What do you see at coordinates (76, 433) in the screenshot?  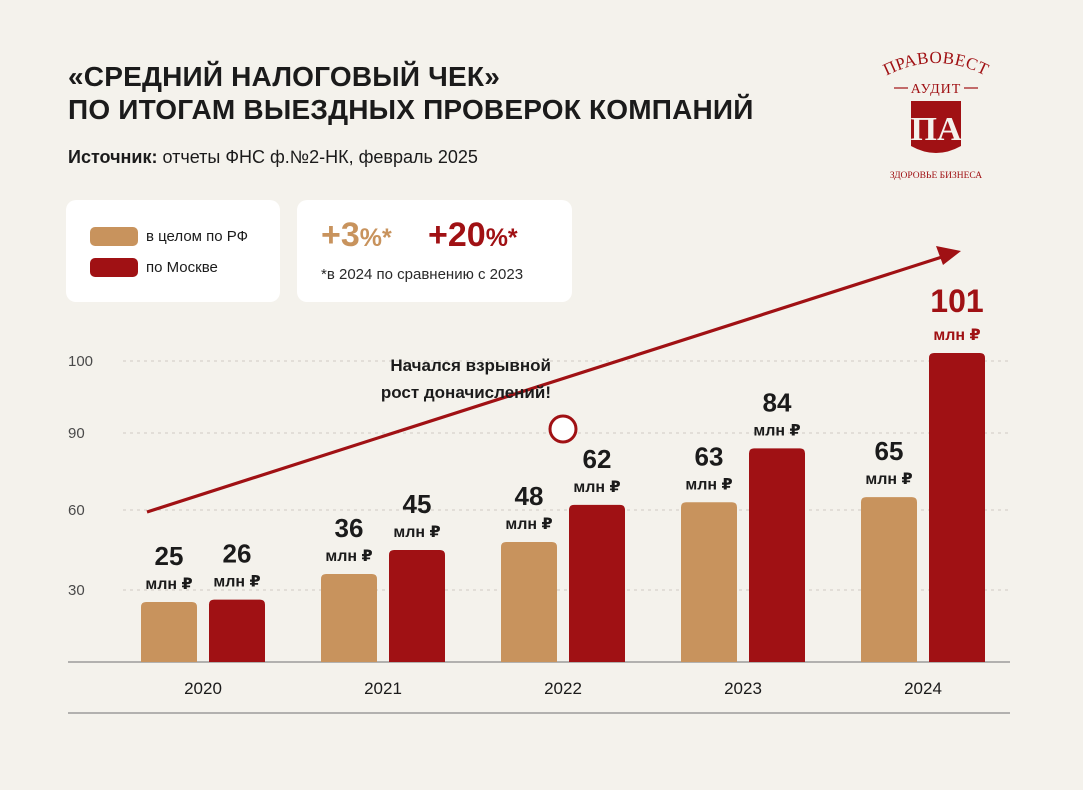 I see `y-tick-label: 90` at bounding box center [76, 433].